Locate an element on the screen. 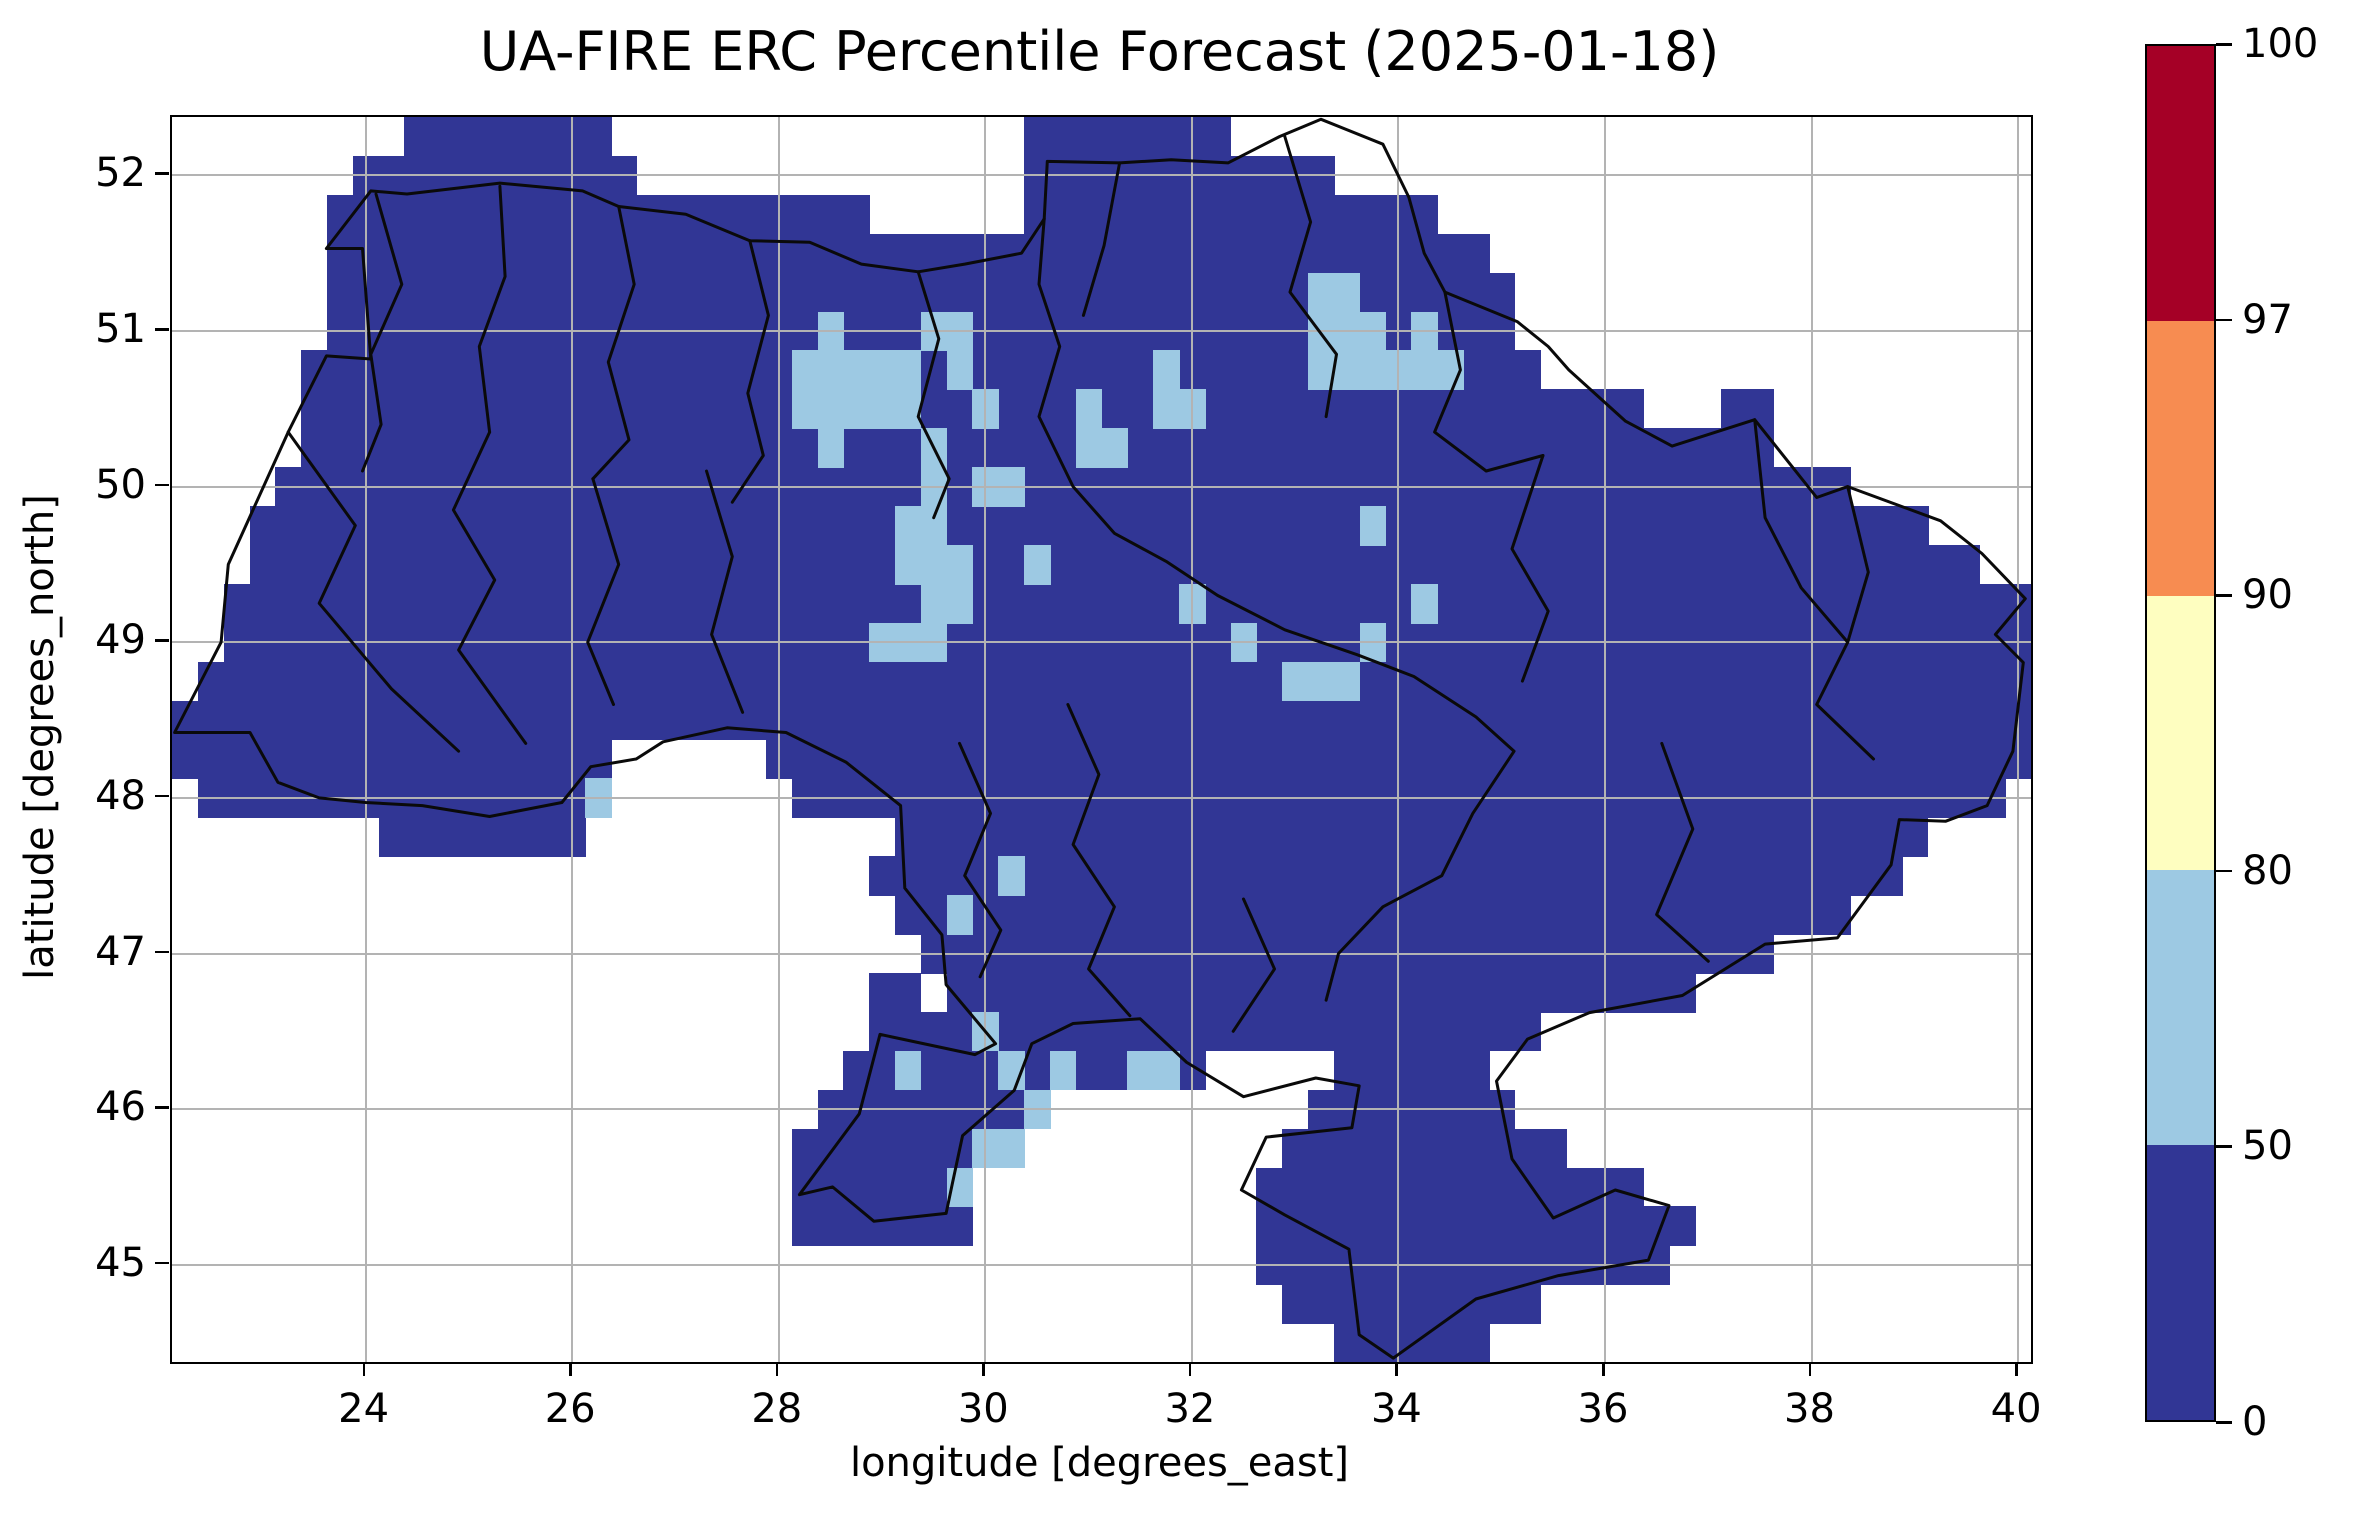 This screenshot has height=1517, width=2354. y-tick-label: 49 is located at coordinates (120, 640).